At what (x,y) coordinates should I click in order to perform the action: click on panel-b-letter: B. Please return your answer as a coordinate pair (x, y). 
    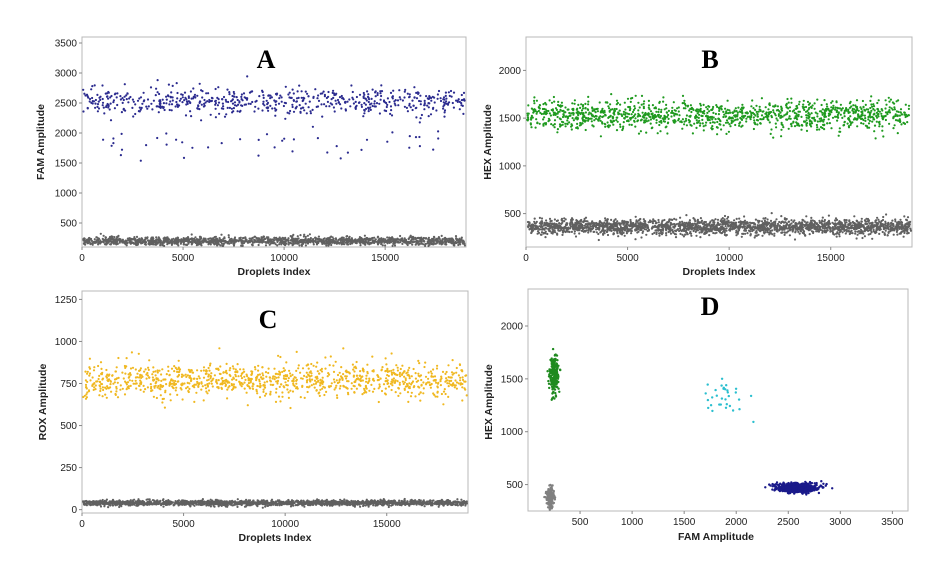
    Looking at the image, I should click on (709, 59).